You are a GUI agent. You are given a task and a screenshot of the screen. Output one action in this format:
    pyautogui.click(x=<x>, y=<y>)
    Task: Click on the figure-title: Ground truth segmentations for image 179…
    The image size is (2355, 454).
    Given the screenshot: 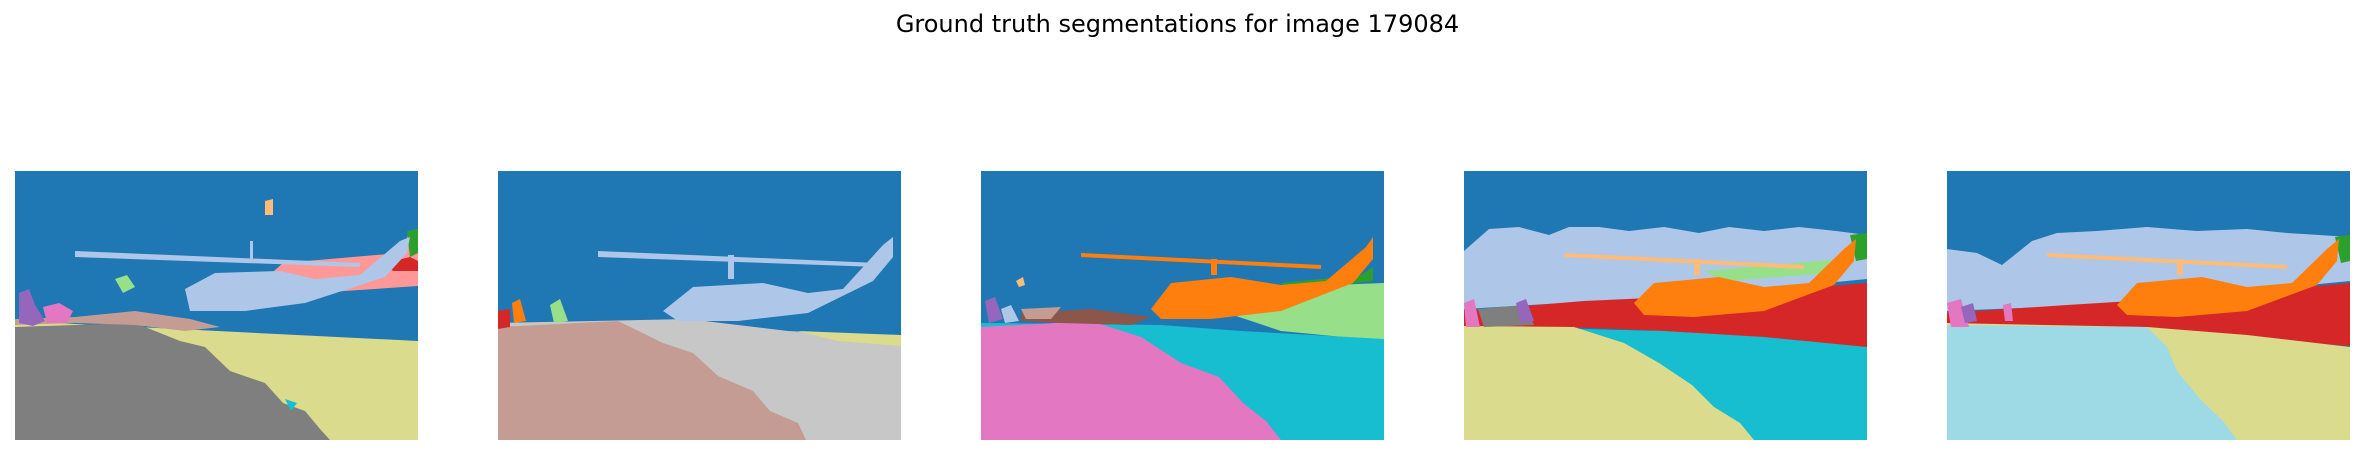 What is the action you would take?
    pyautogui.click(x=1177, y=24)
    